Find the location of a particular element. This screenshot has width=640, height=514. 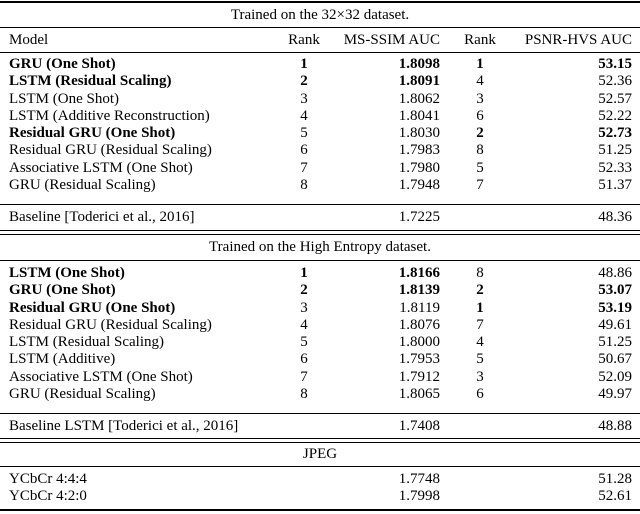

psnr-cell: 52.33 is located at coordinates (615, 167).